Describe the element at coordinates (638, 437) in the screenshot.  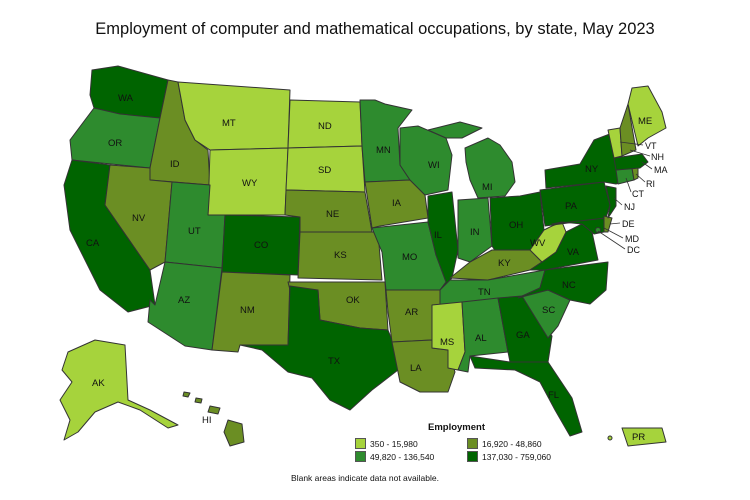
I see `label-pr: PR` at that location.